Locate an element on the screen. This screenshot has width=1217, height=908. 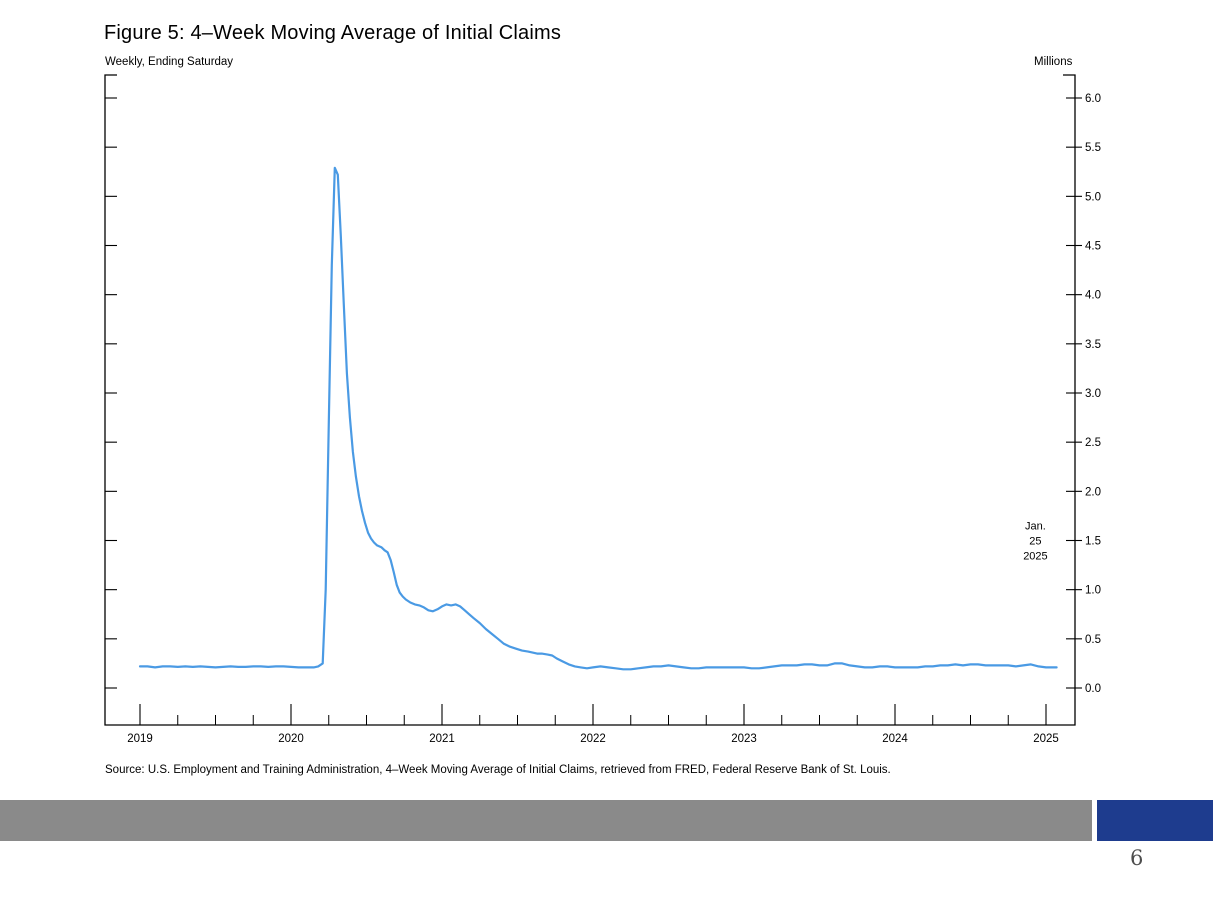
page-number: 6 is located at coordinates (1137, 858).